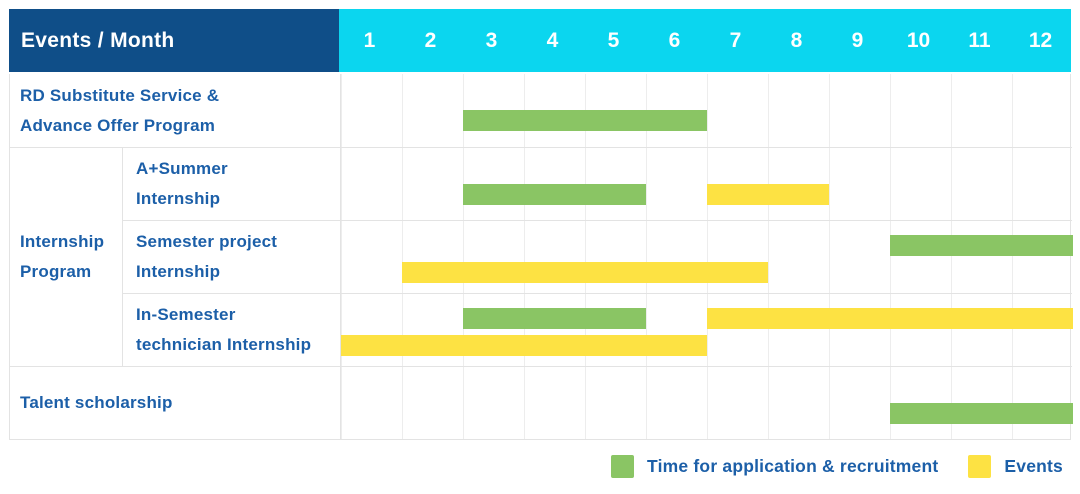  I want to click on label-line: Program, so click(56, 271).